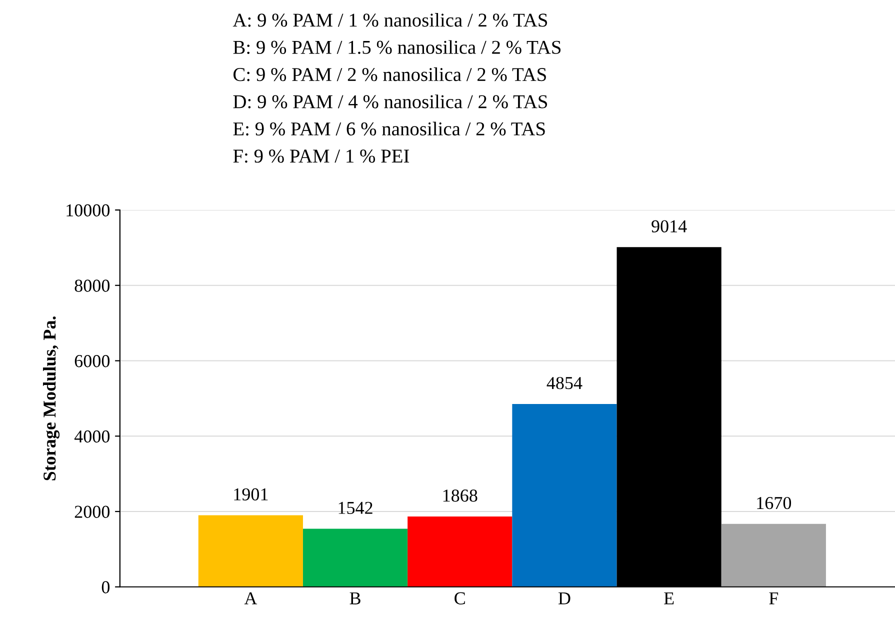 The width and height of the screenshot is (895, 625). Describe the element at coordinates (774, 503) in the screenshot. I see `data-label: 1670` at that location.